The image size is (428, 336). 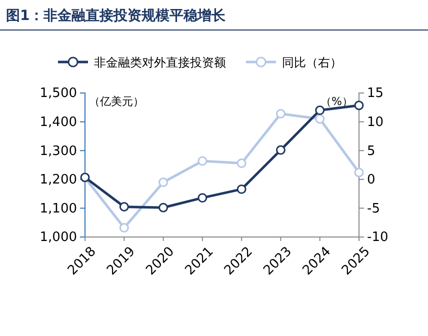 I want to click on y2-tick-label: -5, so click(x=373, y=208).